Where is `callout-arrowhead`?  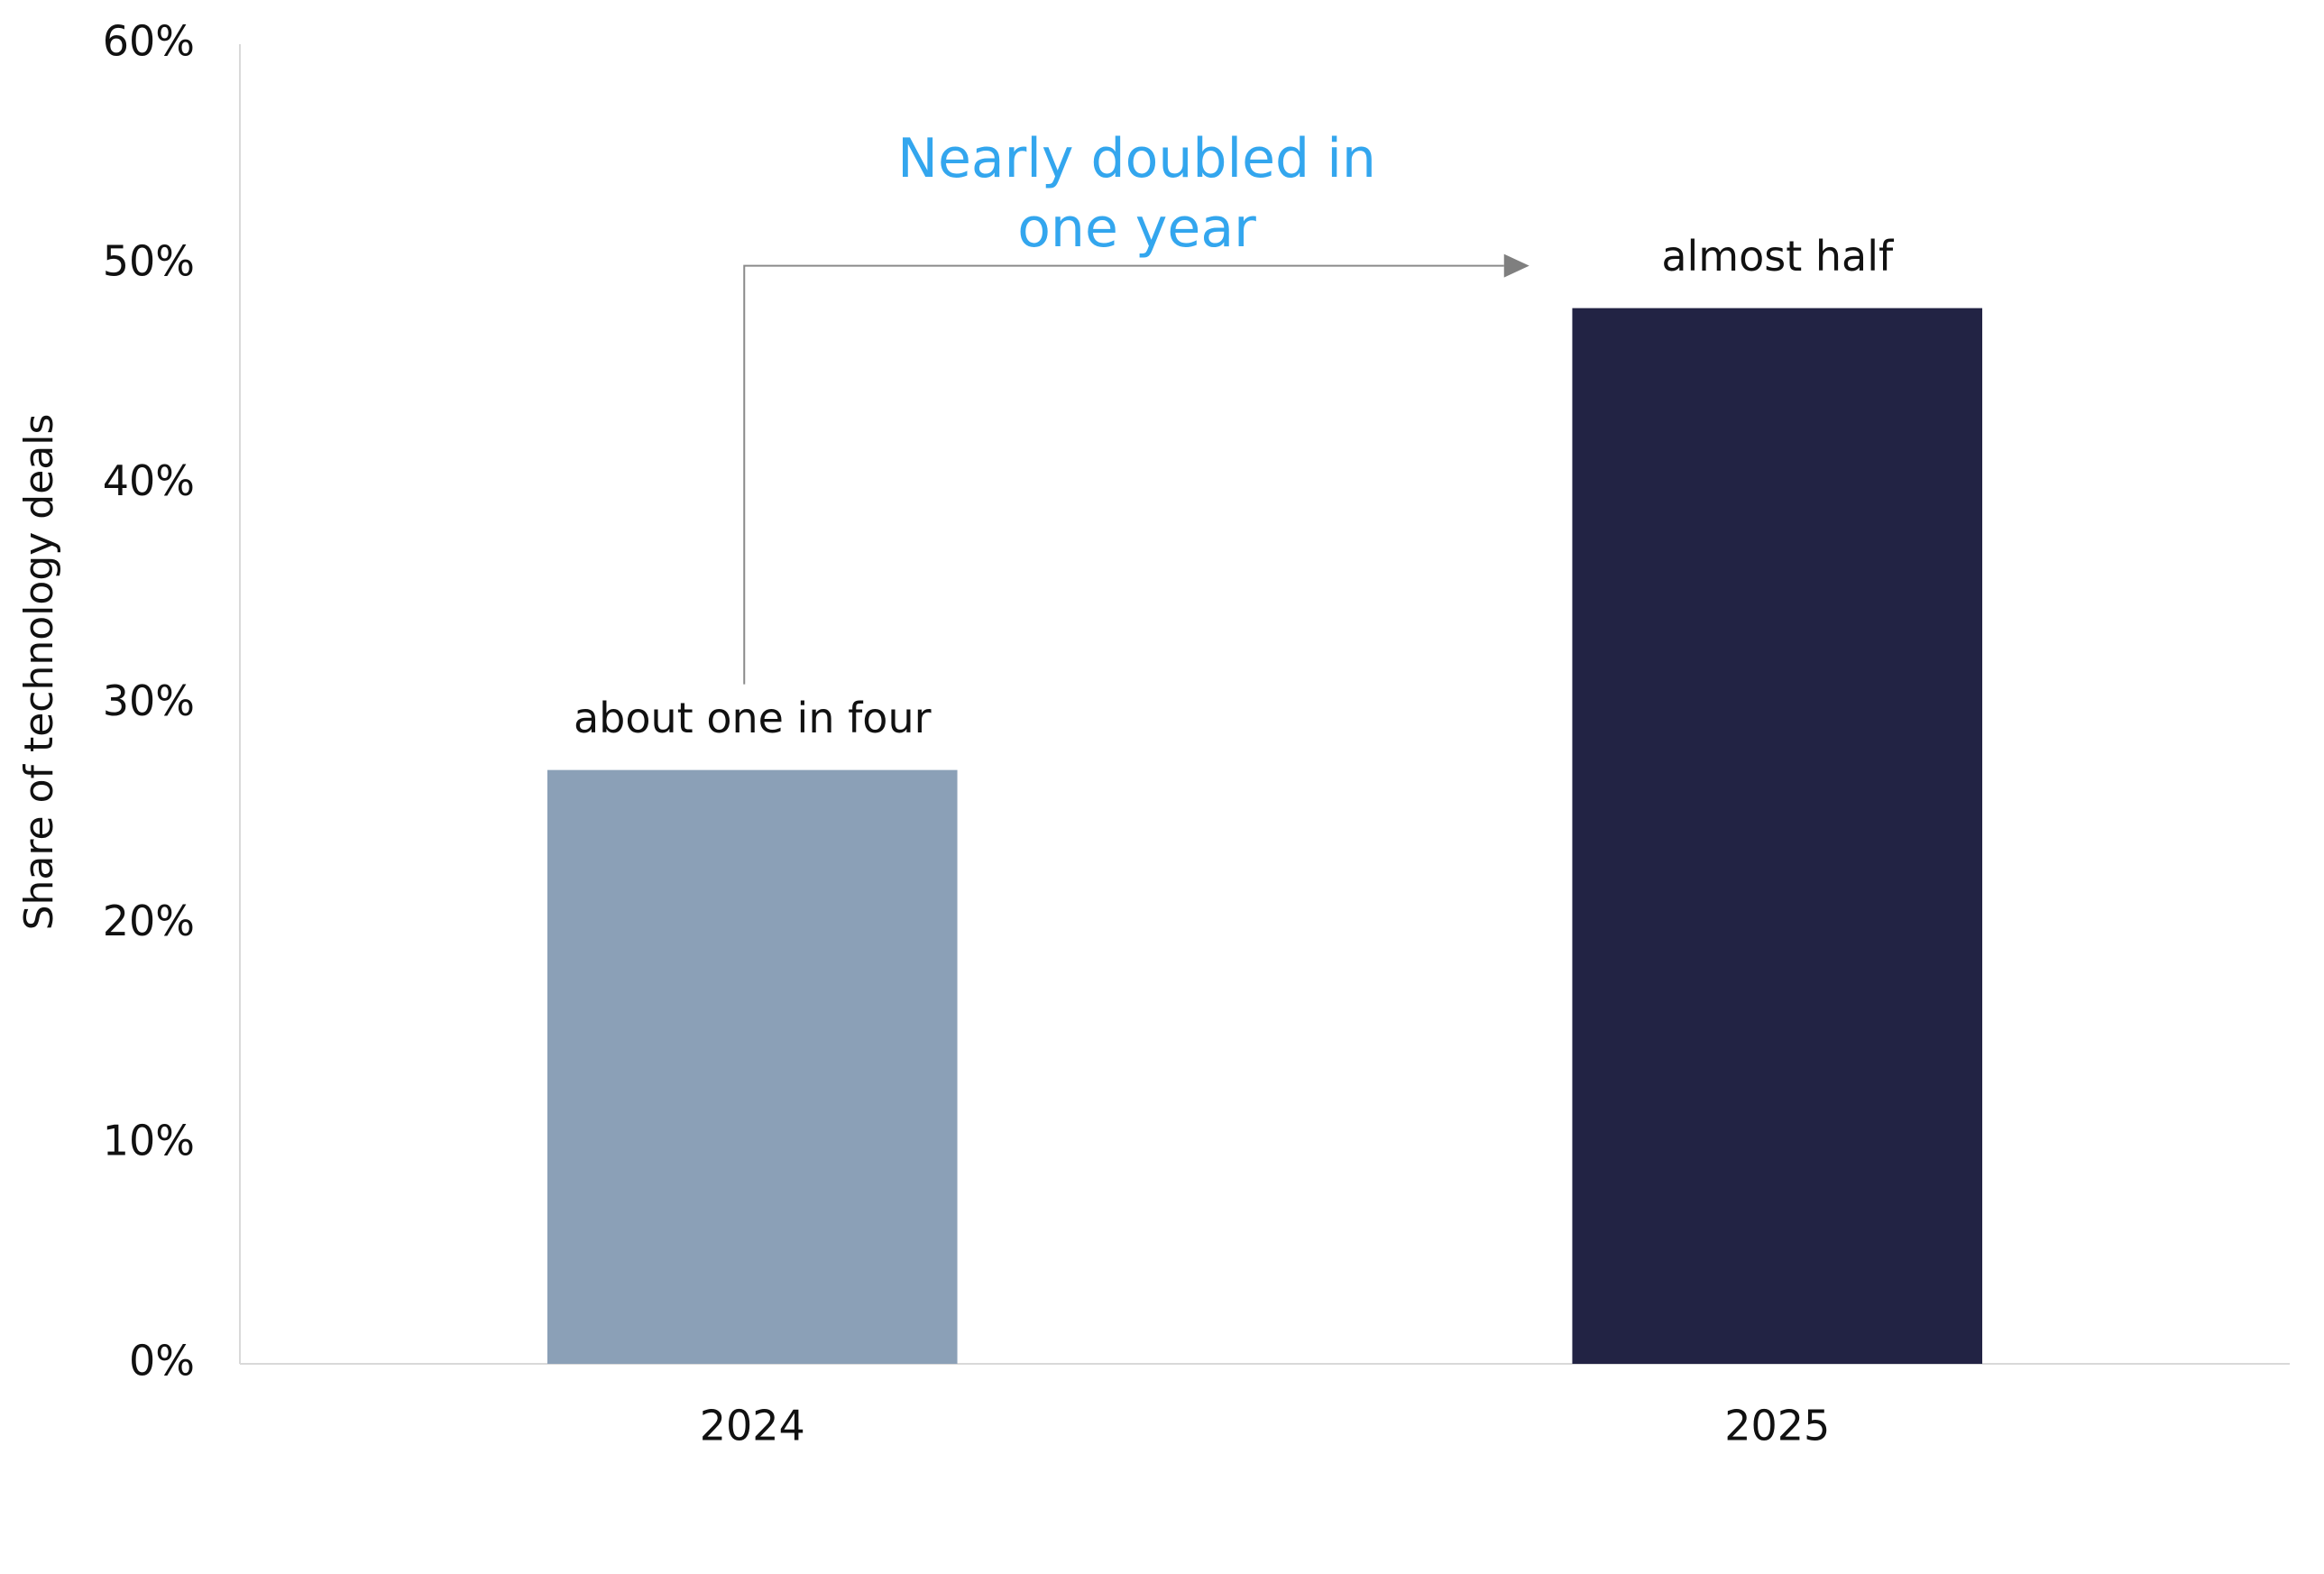 callout-arrowhead is located at coordinates (1516, 266).